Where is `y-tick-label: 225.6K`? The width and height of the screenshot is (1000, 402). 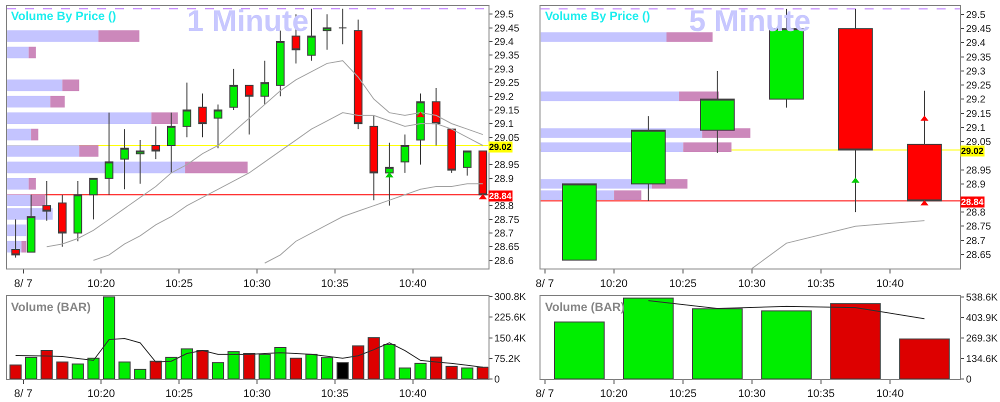 y-tick-label: 225.6K is located at coordinates (510, 318).